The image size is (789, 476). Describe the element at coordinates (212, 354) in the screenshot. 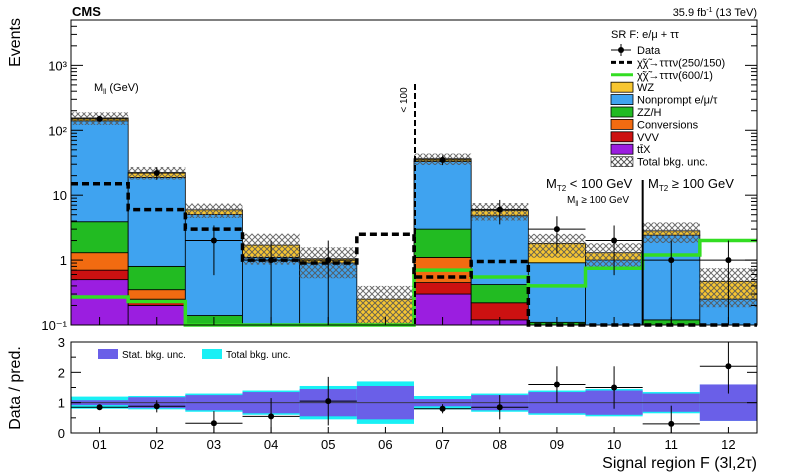

I see `ratio-legend-swatch-total` at that location.